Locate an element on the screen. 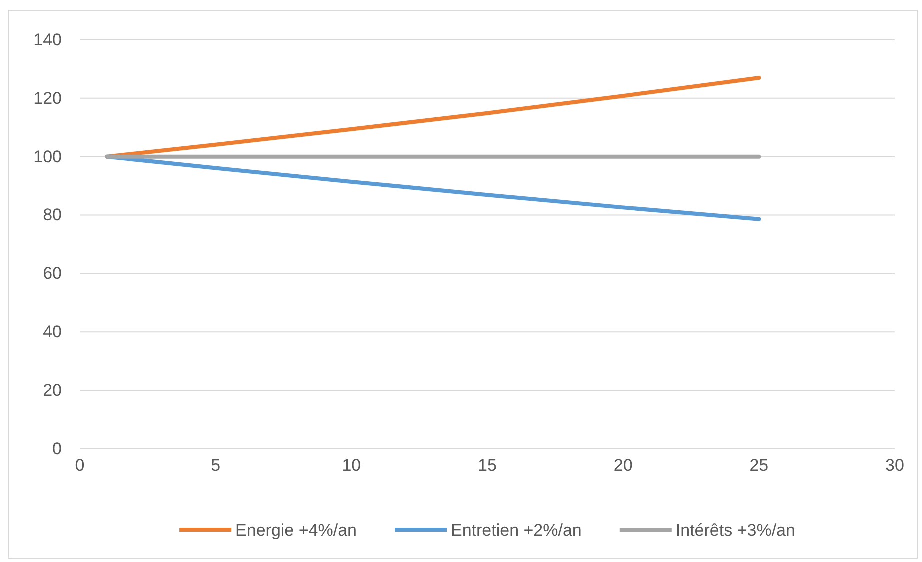 The width and height of the screenshot is (922, 562). x-tick-label: 20 is located at coordinates (623, 466).